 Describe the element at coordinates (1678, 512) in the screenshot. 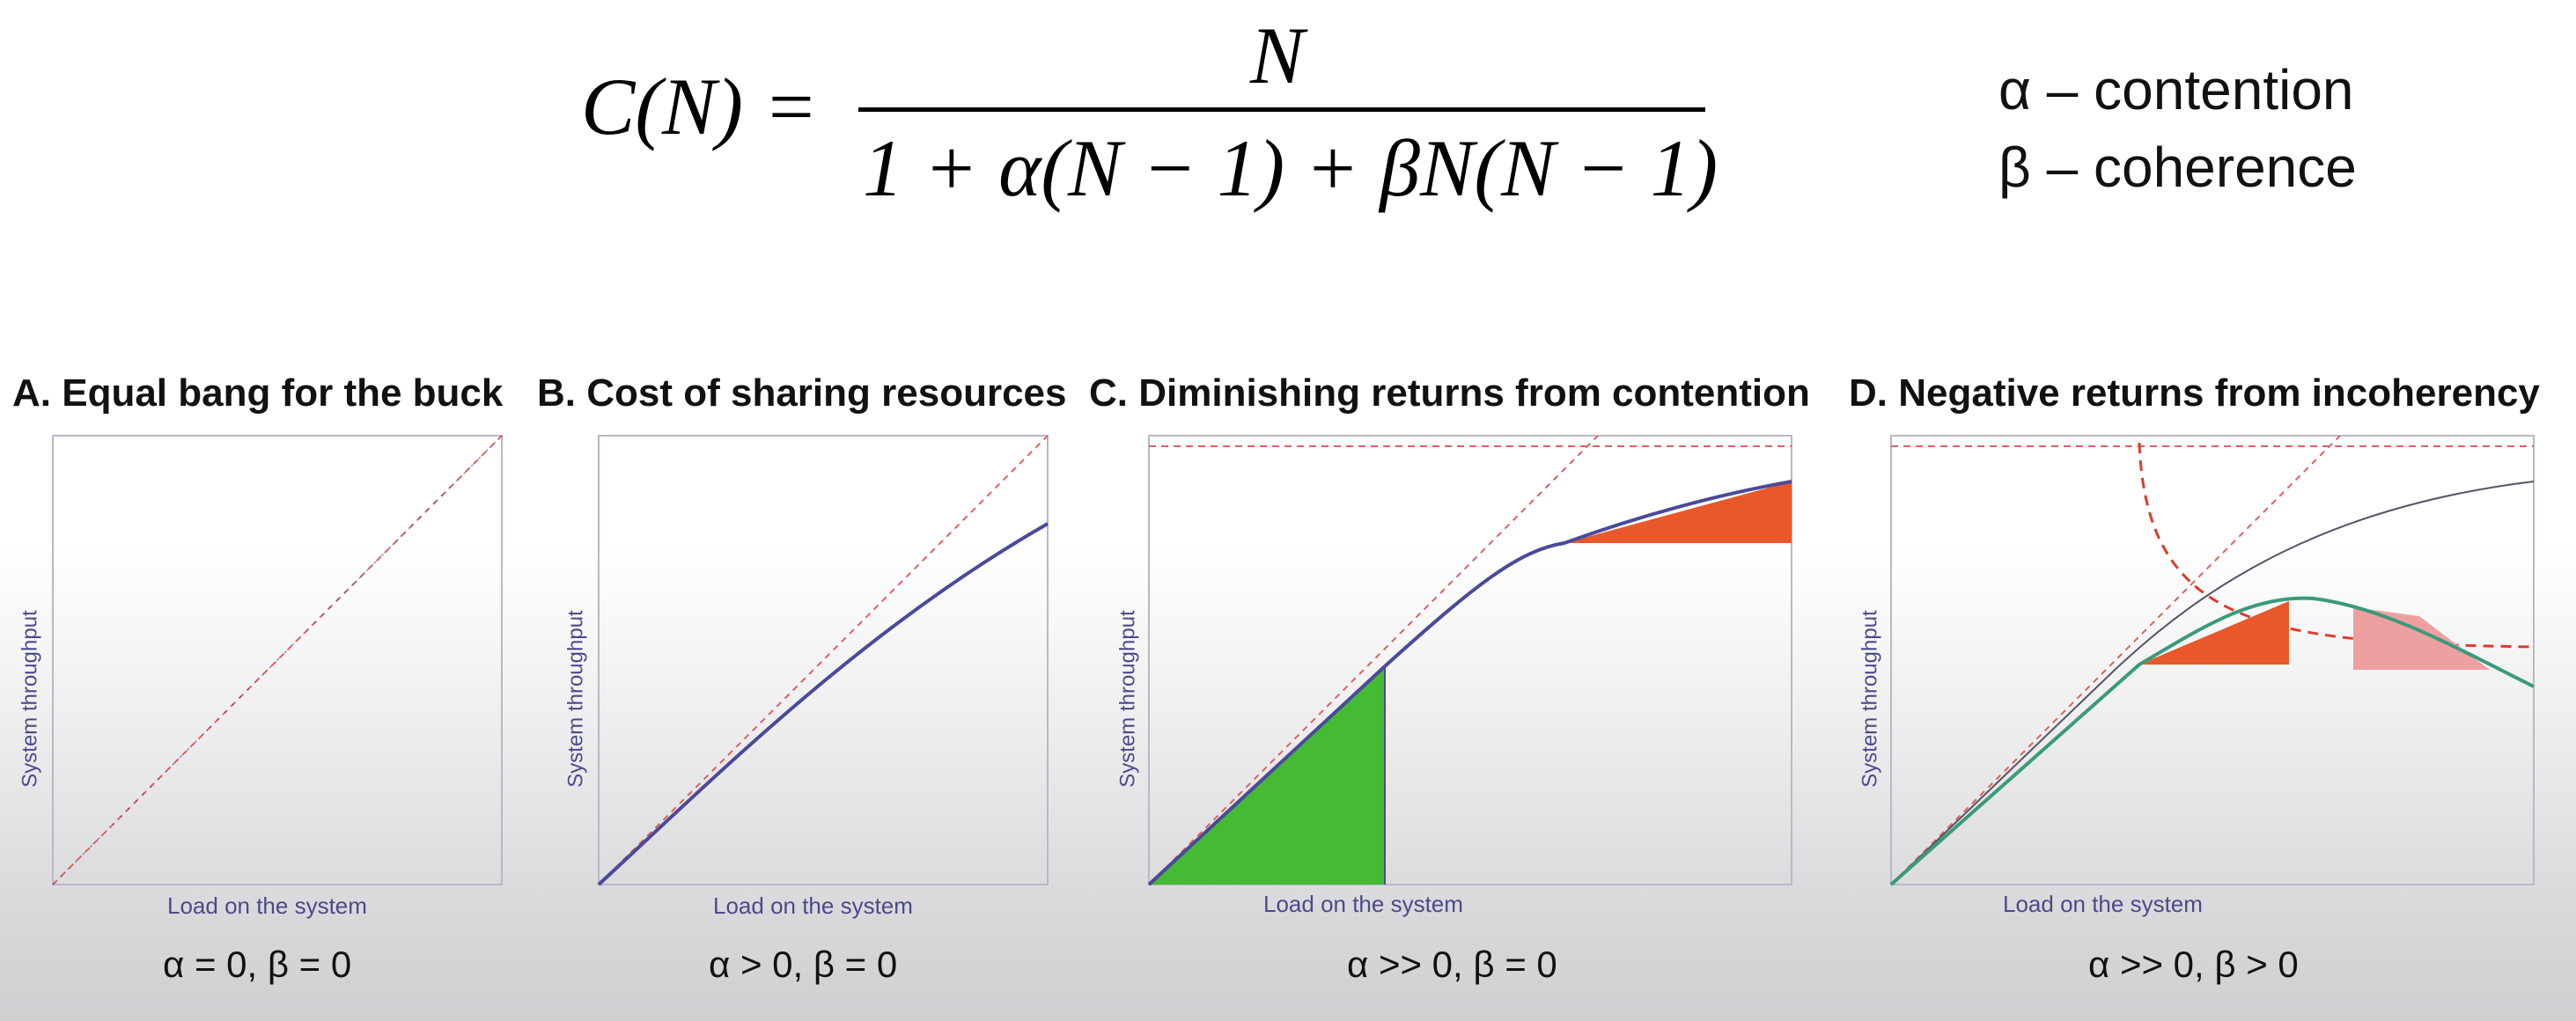

I see `panel-c-contention-region` at that location.